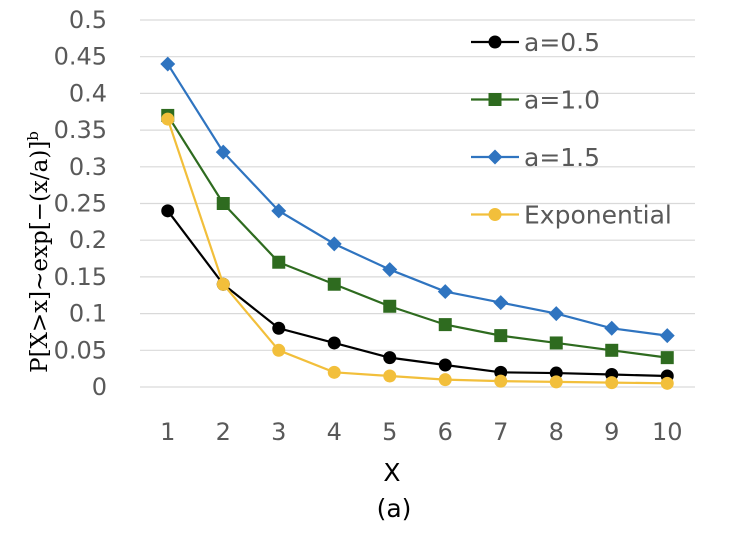 The width and height of the screenshot is (747, 537). I want to click on x-tick-label: 8, so click(556, 432).